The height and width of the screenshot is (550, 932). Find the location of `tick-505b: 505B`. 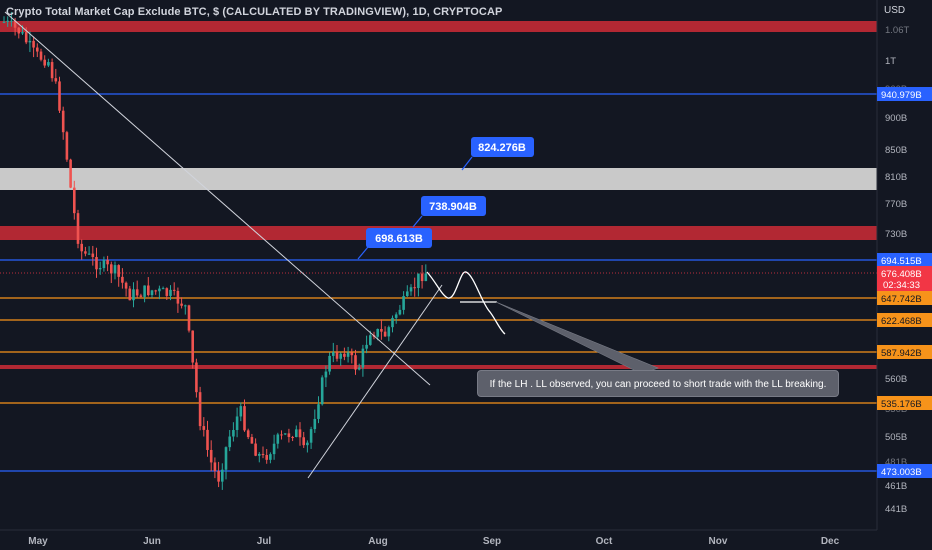

tick-505b: 505B is located at coordinates (896, 437).